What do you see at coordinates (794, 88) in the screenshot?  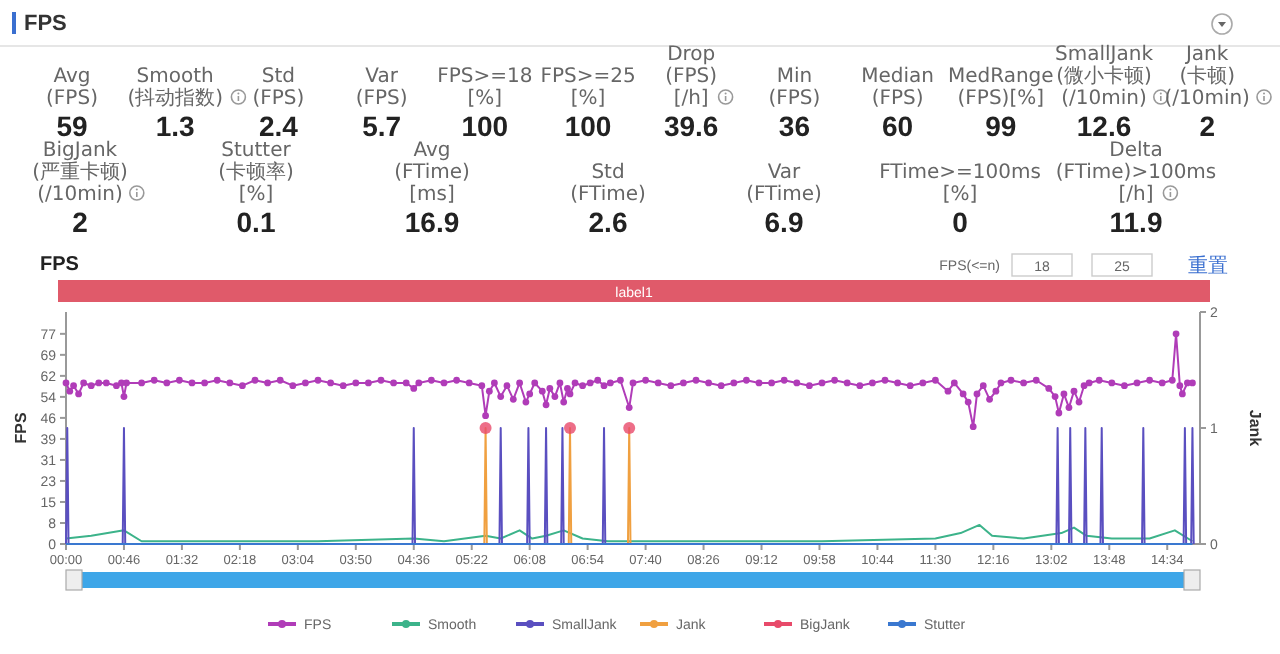 I see `text: Min(FPS)` at bounding box center [794, 88].